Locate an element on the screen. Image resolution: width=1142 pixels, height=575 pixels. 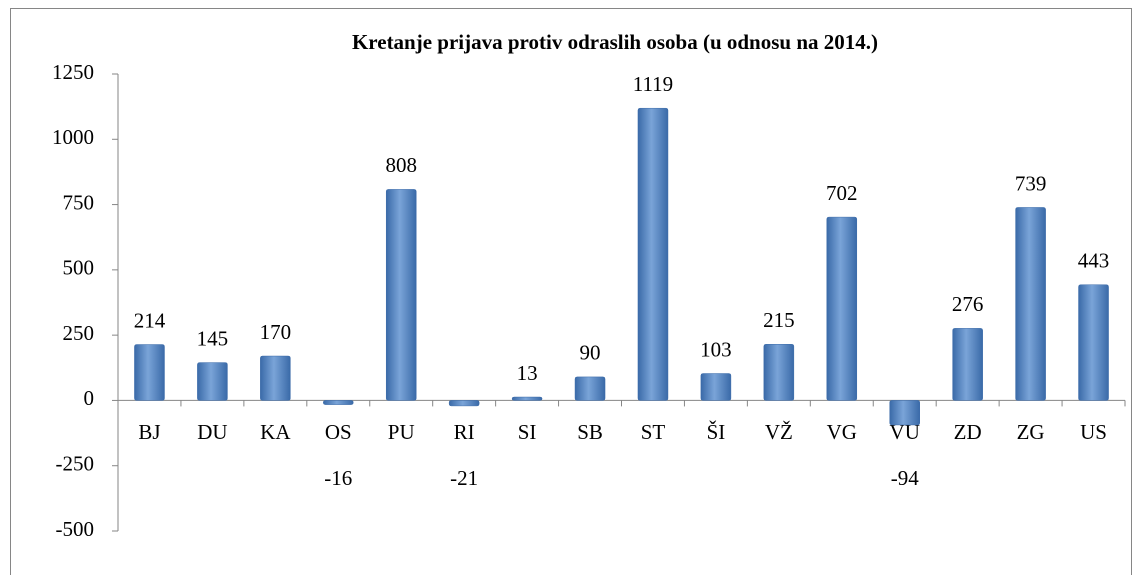
data-label: 739 is located at coordinates (1031, 183).